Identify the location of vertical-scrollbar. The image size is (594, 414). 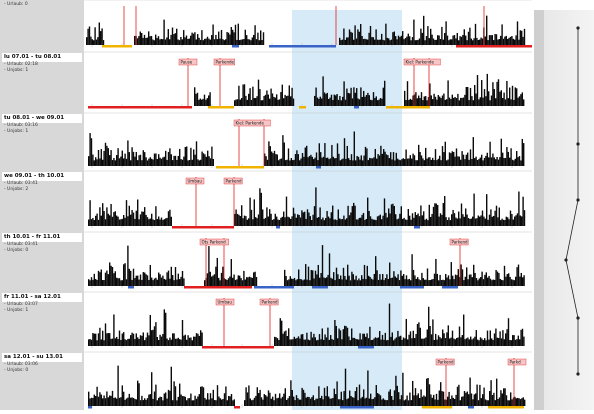
(539, 210).